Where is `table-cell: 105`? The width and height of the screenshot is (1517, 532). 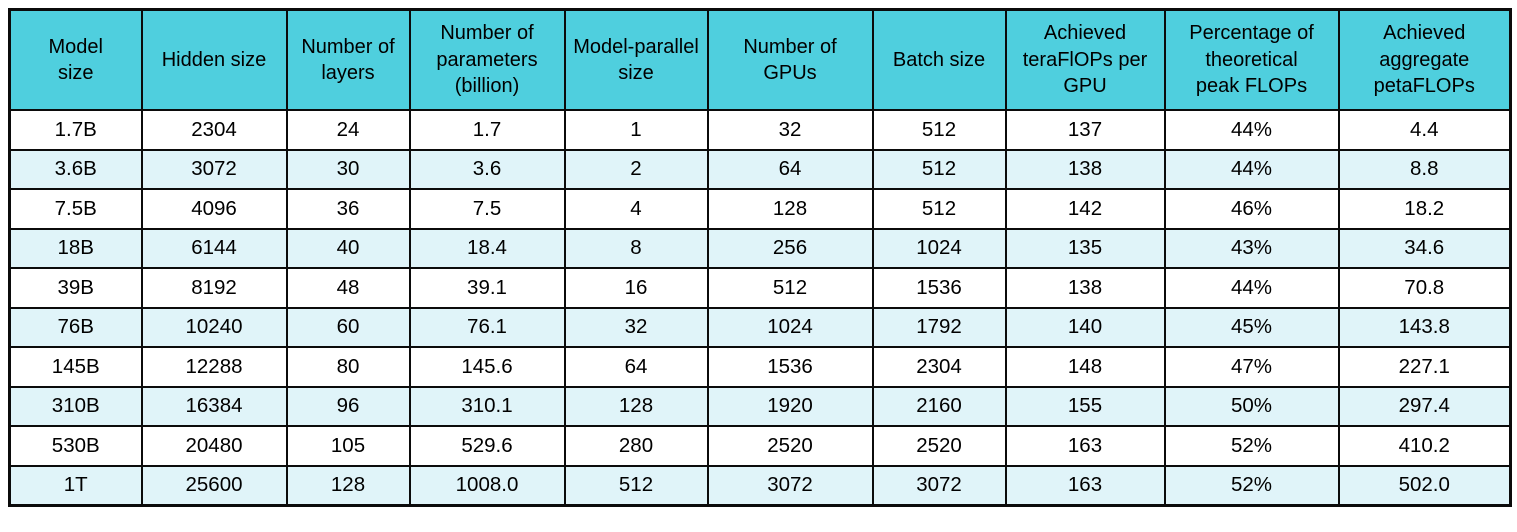 table-cell: 105 is located at coordinates (348, 446).